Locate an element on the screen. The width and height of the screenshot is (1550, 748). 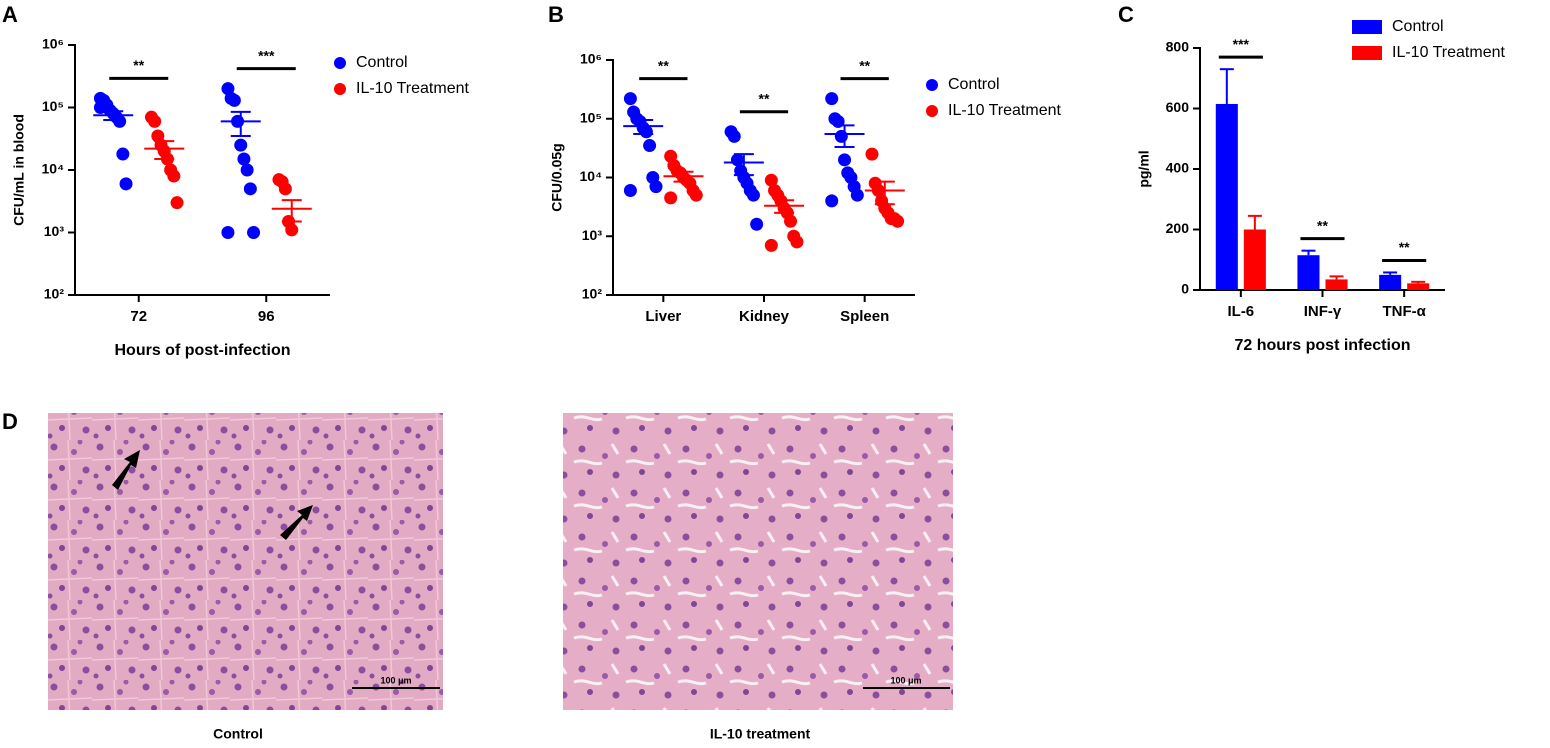
panel-label: C is located at coordinates (1126, 14).